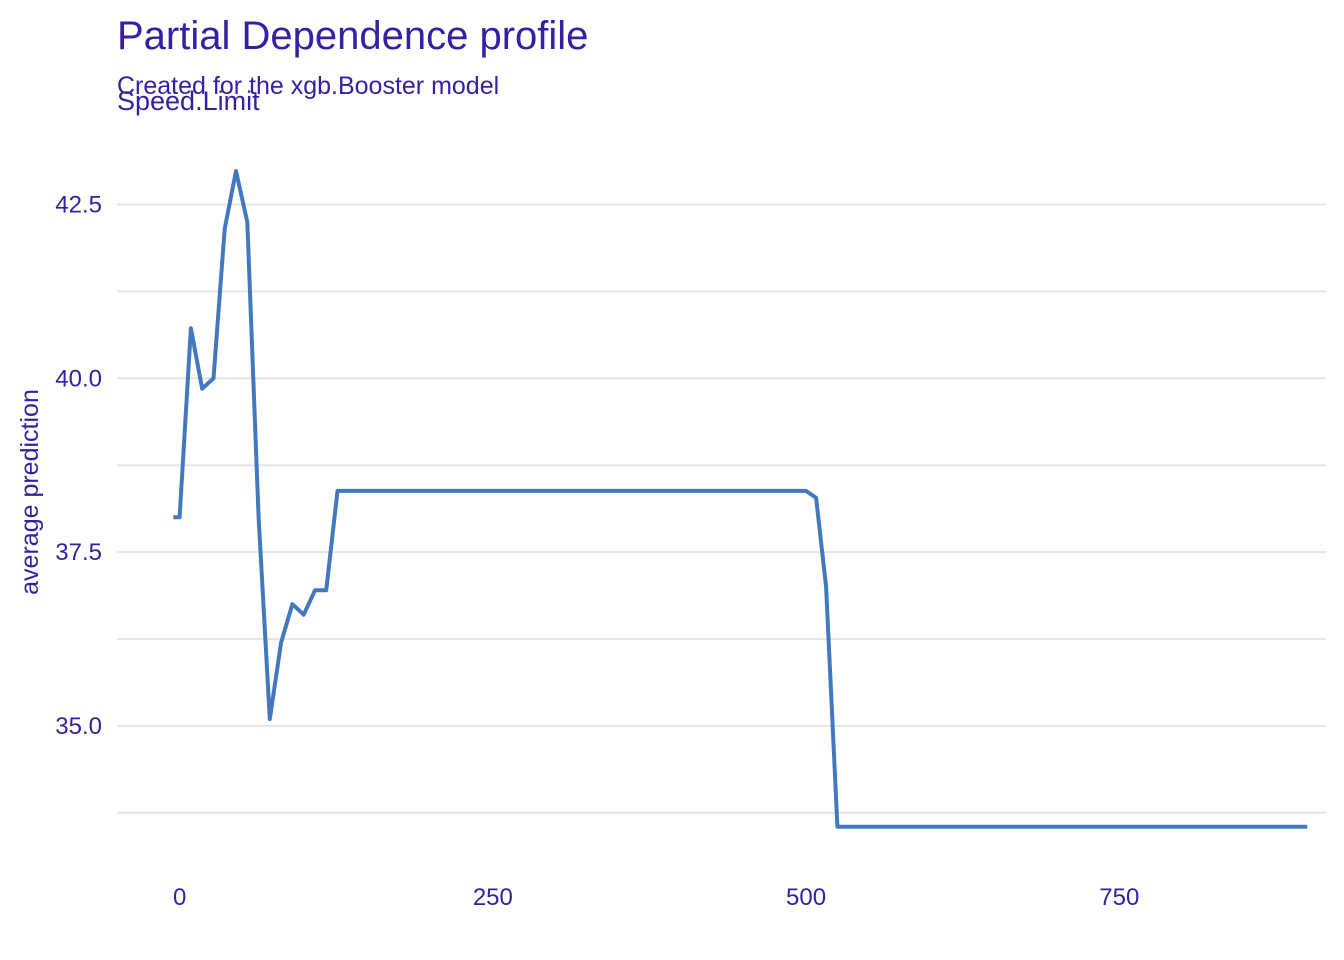 Image resolution: width=1344 pixels, height=960 pixels. What do you see at coordinates (806, 897) in the screenshot?
I see `x-tick-label: 500` at bounding box center [806, 897].